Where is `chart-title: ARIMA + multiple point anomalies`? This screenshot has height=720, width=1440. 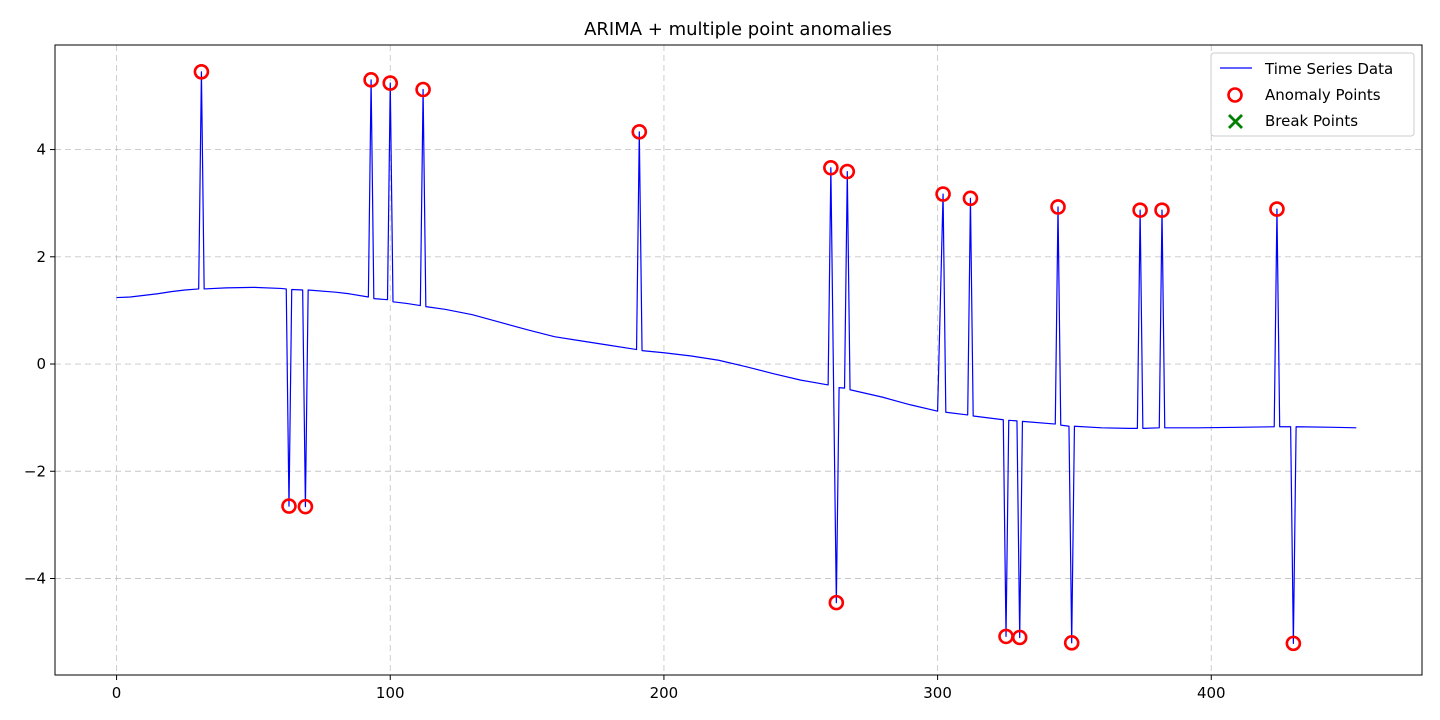 chart-title: ARIMA + multiple point anomalies is located at coordinates (738, 29).